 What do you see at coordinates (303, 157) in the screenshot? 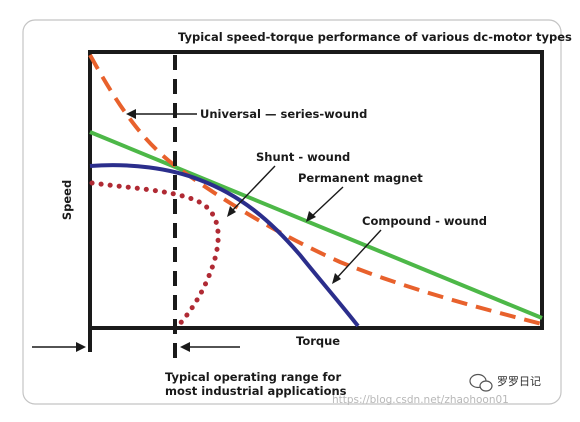
I see `shunt-label: Shunt - wound` at bounding box center [303, 157].